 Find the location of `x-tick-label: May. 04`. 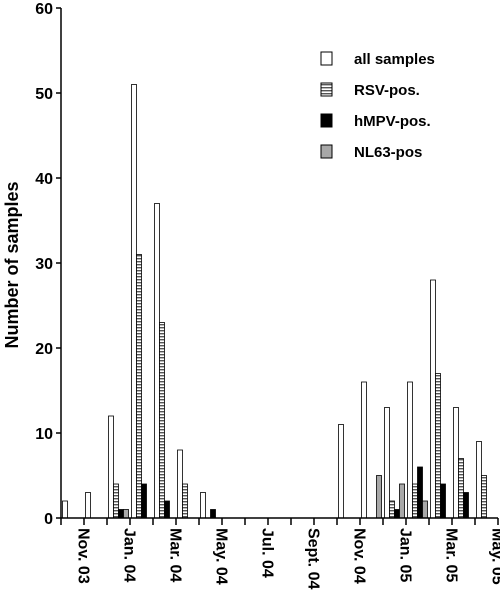

x-tick-label: May. 04 is located at coordinates (221, 556).